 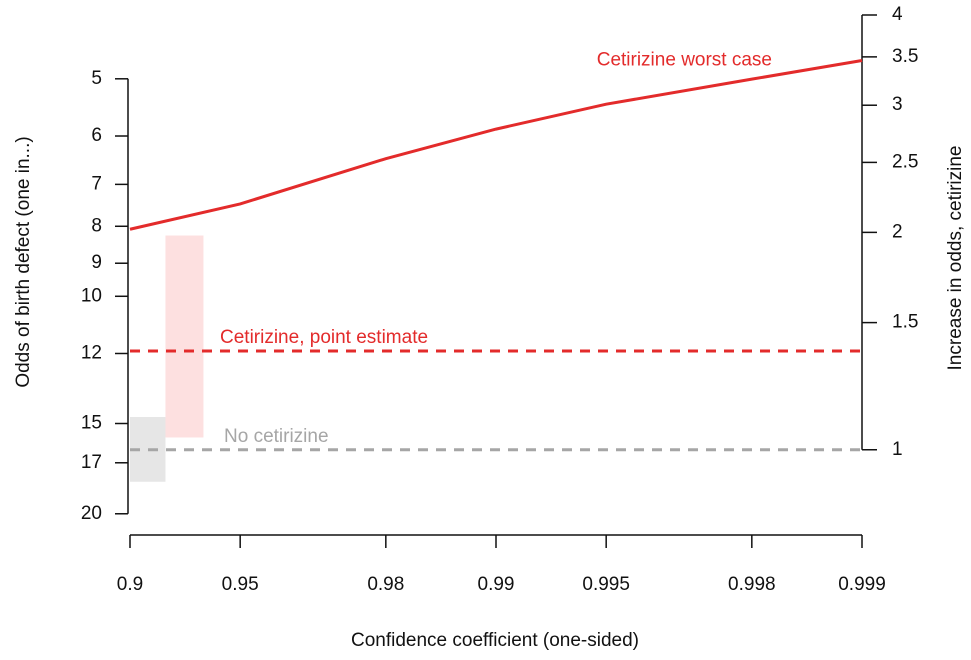 I want to click on y-tick-label: 15, so click(x=91, y=423).